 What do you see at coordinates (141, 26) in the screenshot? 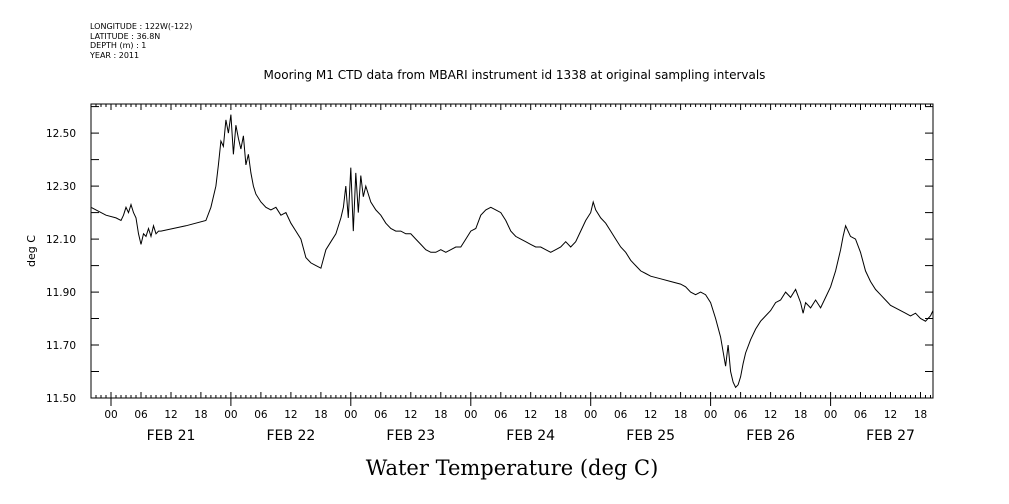
I see `longitude-label: LONGITUDE : 122W(-122)` at bounding box center [141, 26].